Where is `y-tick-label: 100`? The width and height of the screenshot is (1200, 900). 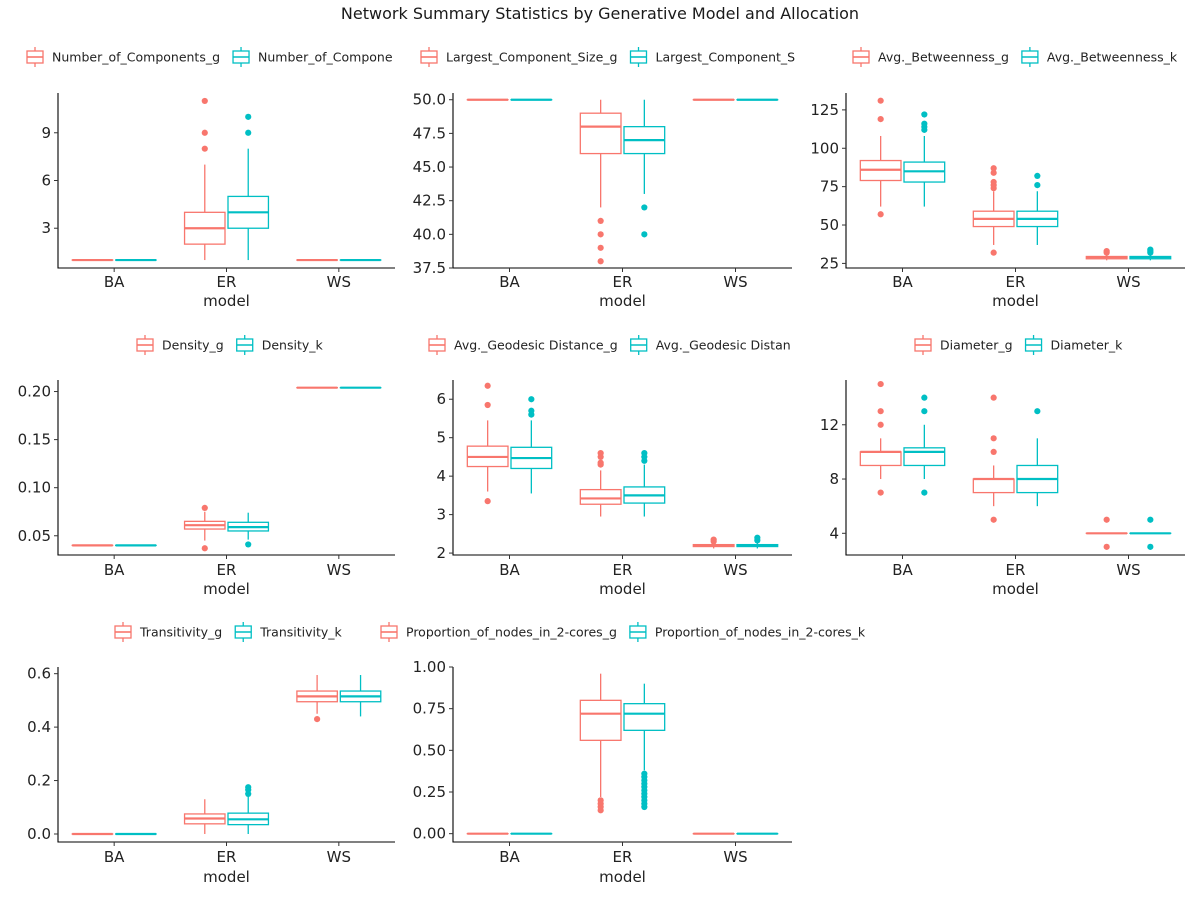 y-tick-label: 100 is located at coordinates (824, 148).